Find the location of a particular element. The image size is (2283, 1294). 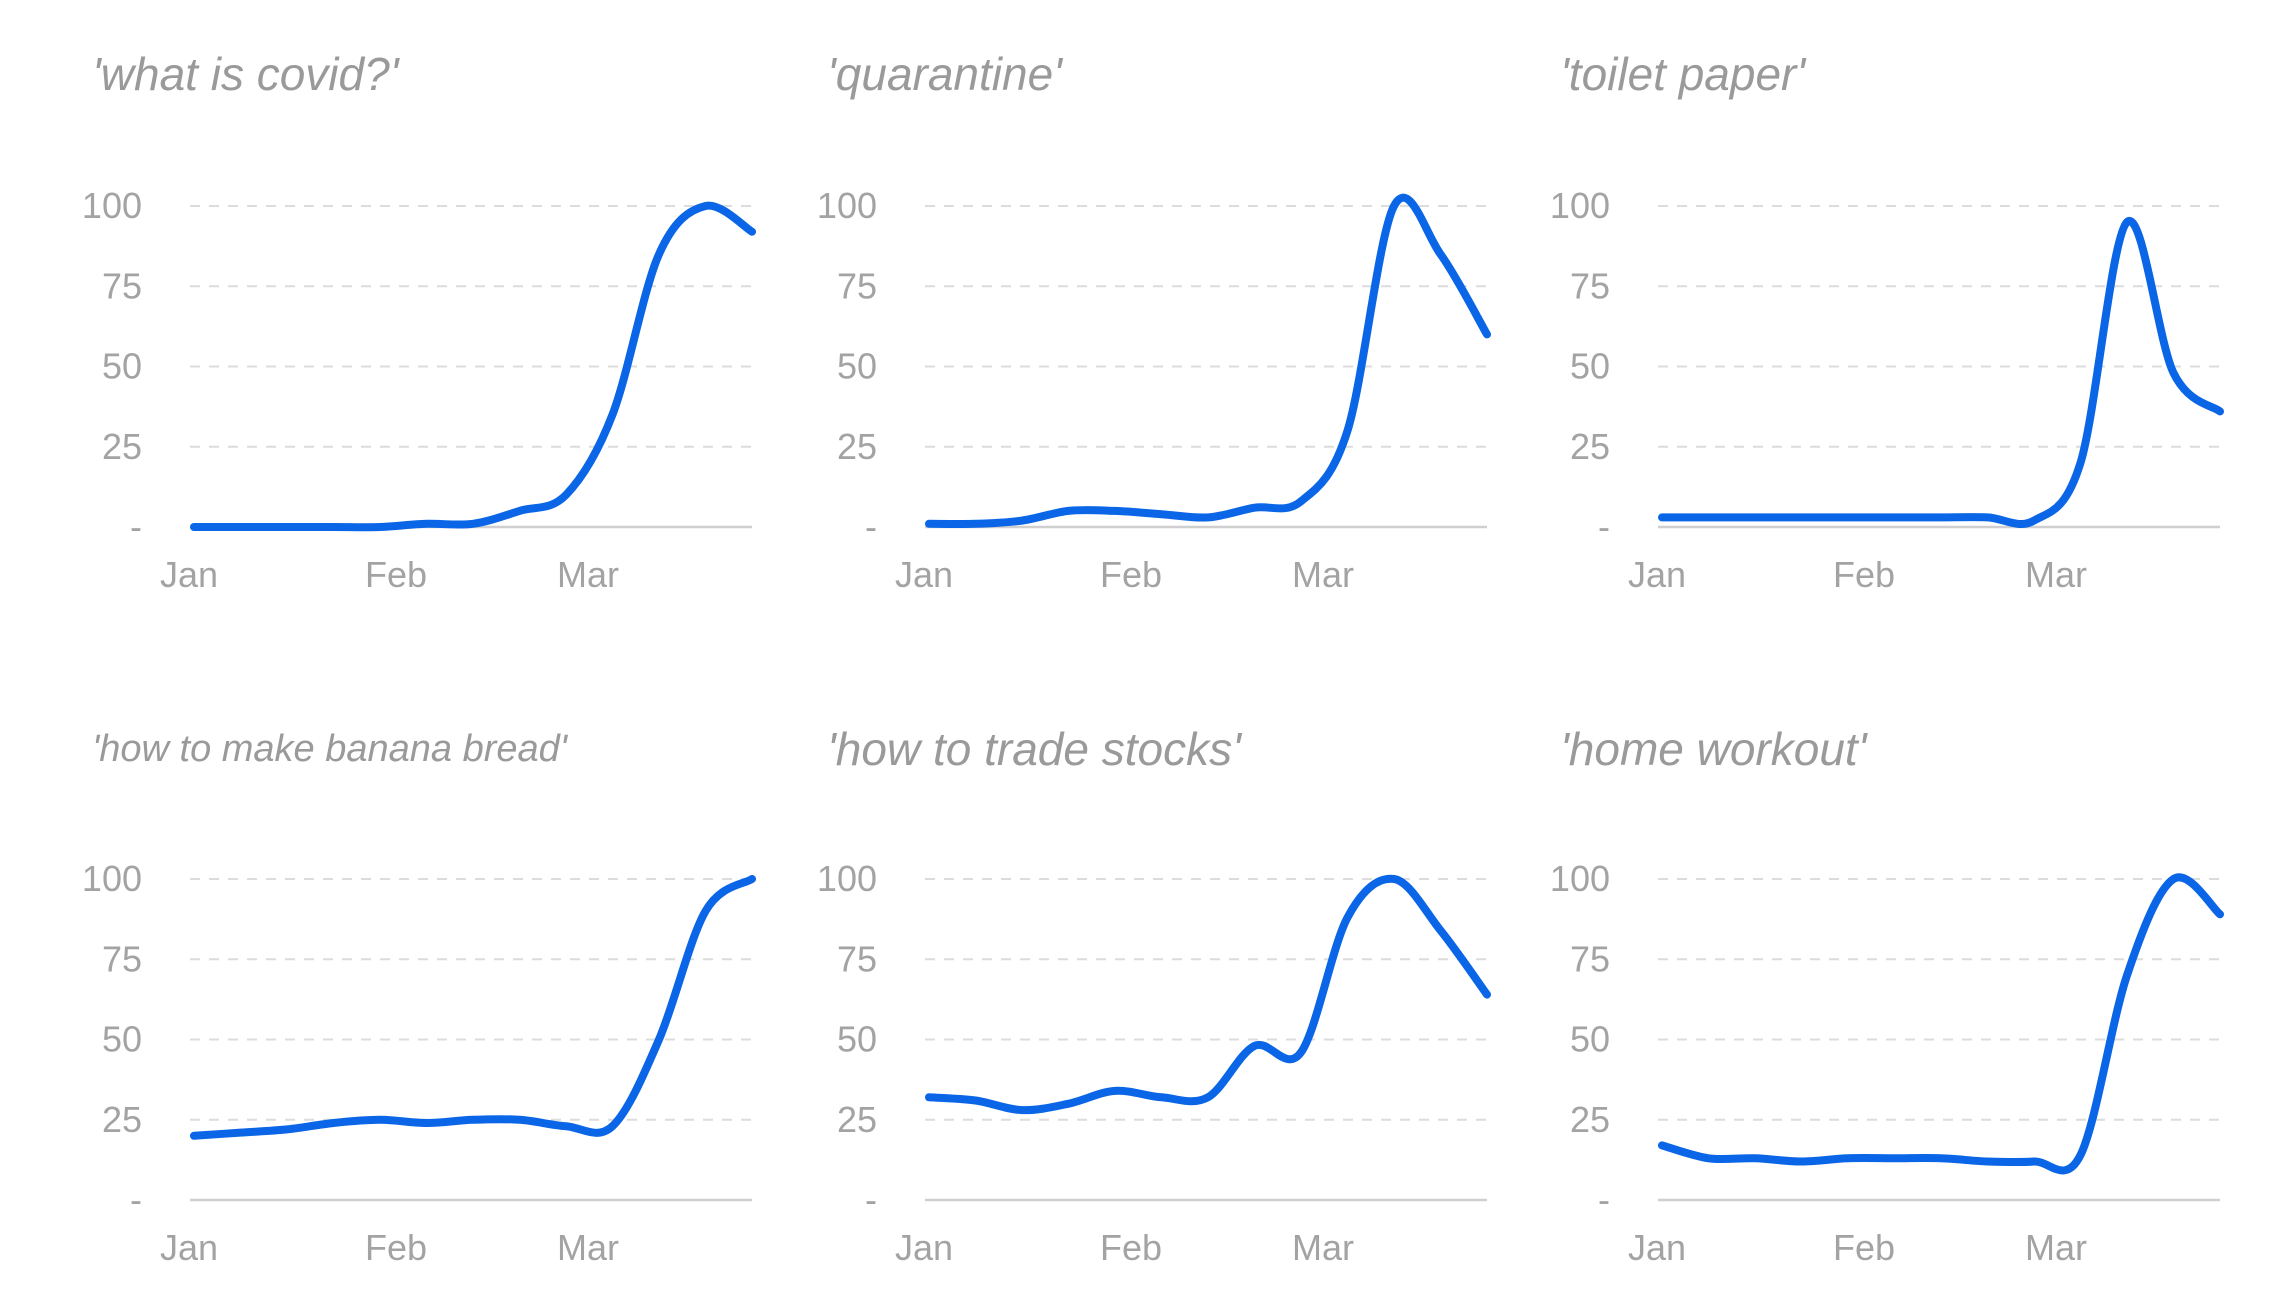

chart-panel-5: 'how to trade stocks' - 25 50 75 100 Jan Feb Mar is located at coordinates (1154, 995).